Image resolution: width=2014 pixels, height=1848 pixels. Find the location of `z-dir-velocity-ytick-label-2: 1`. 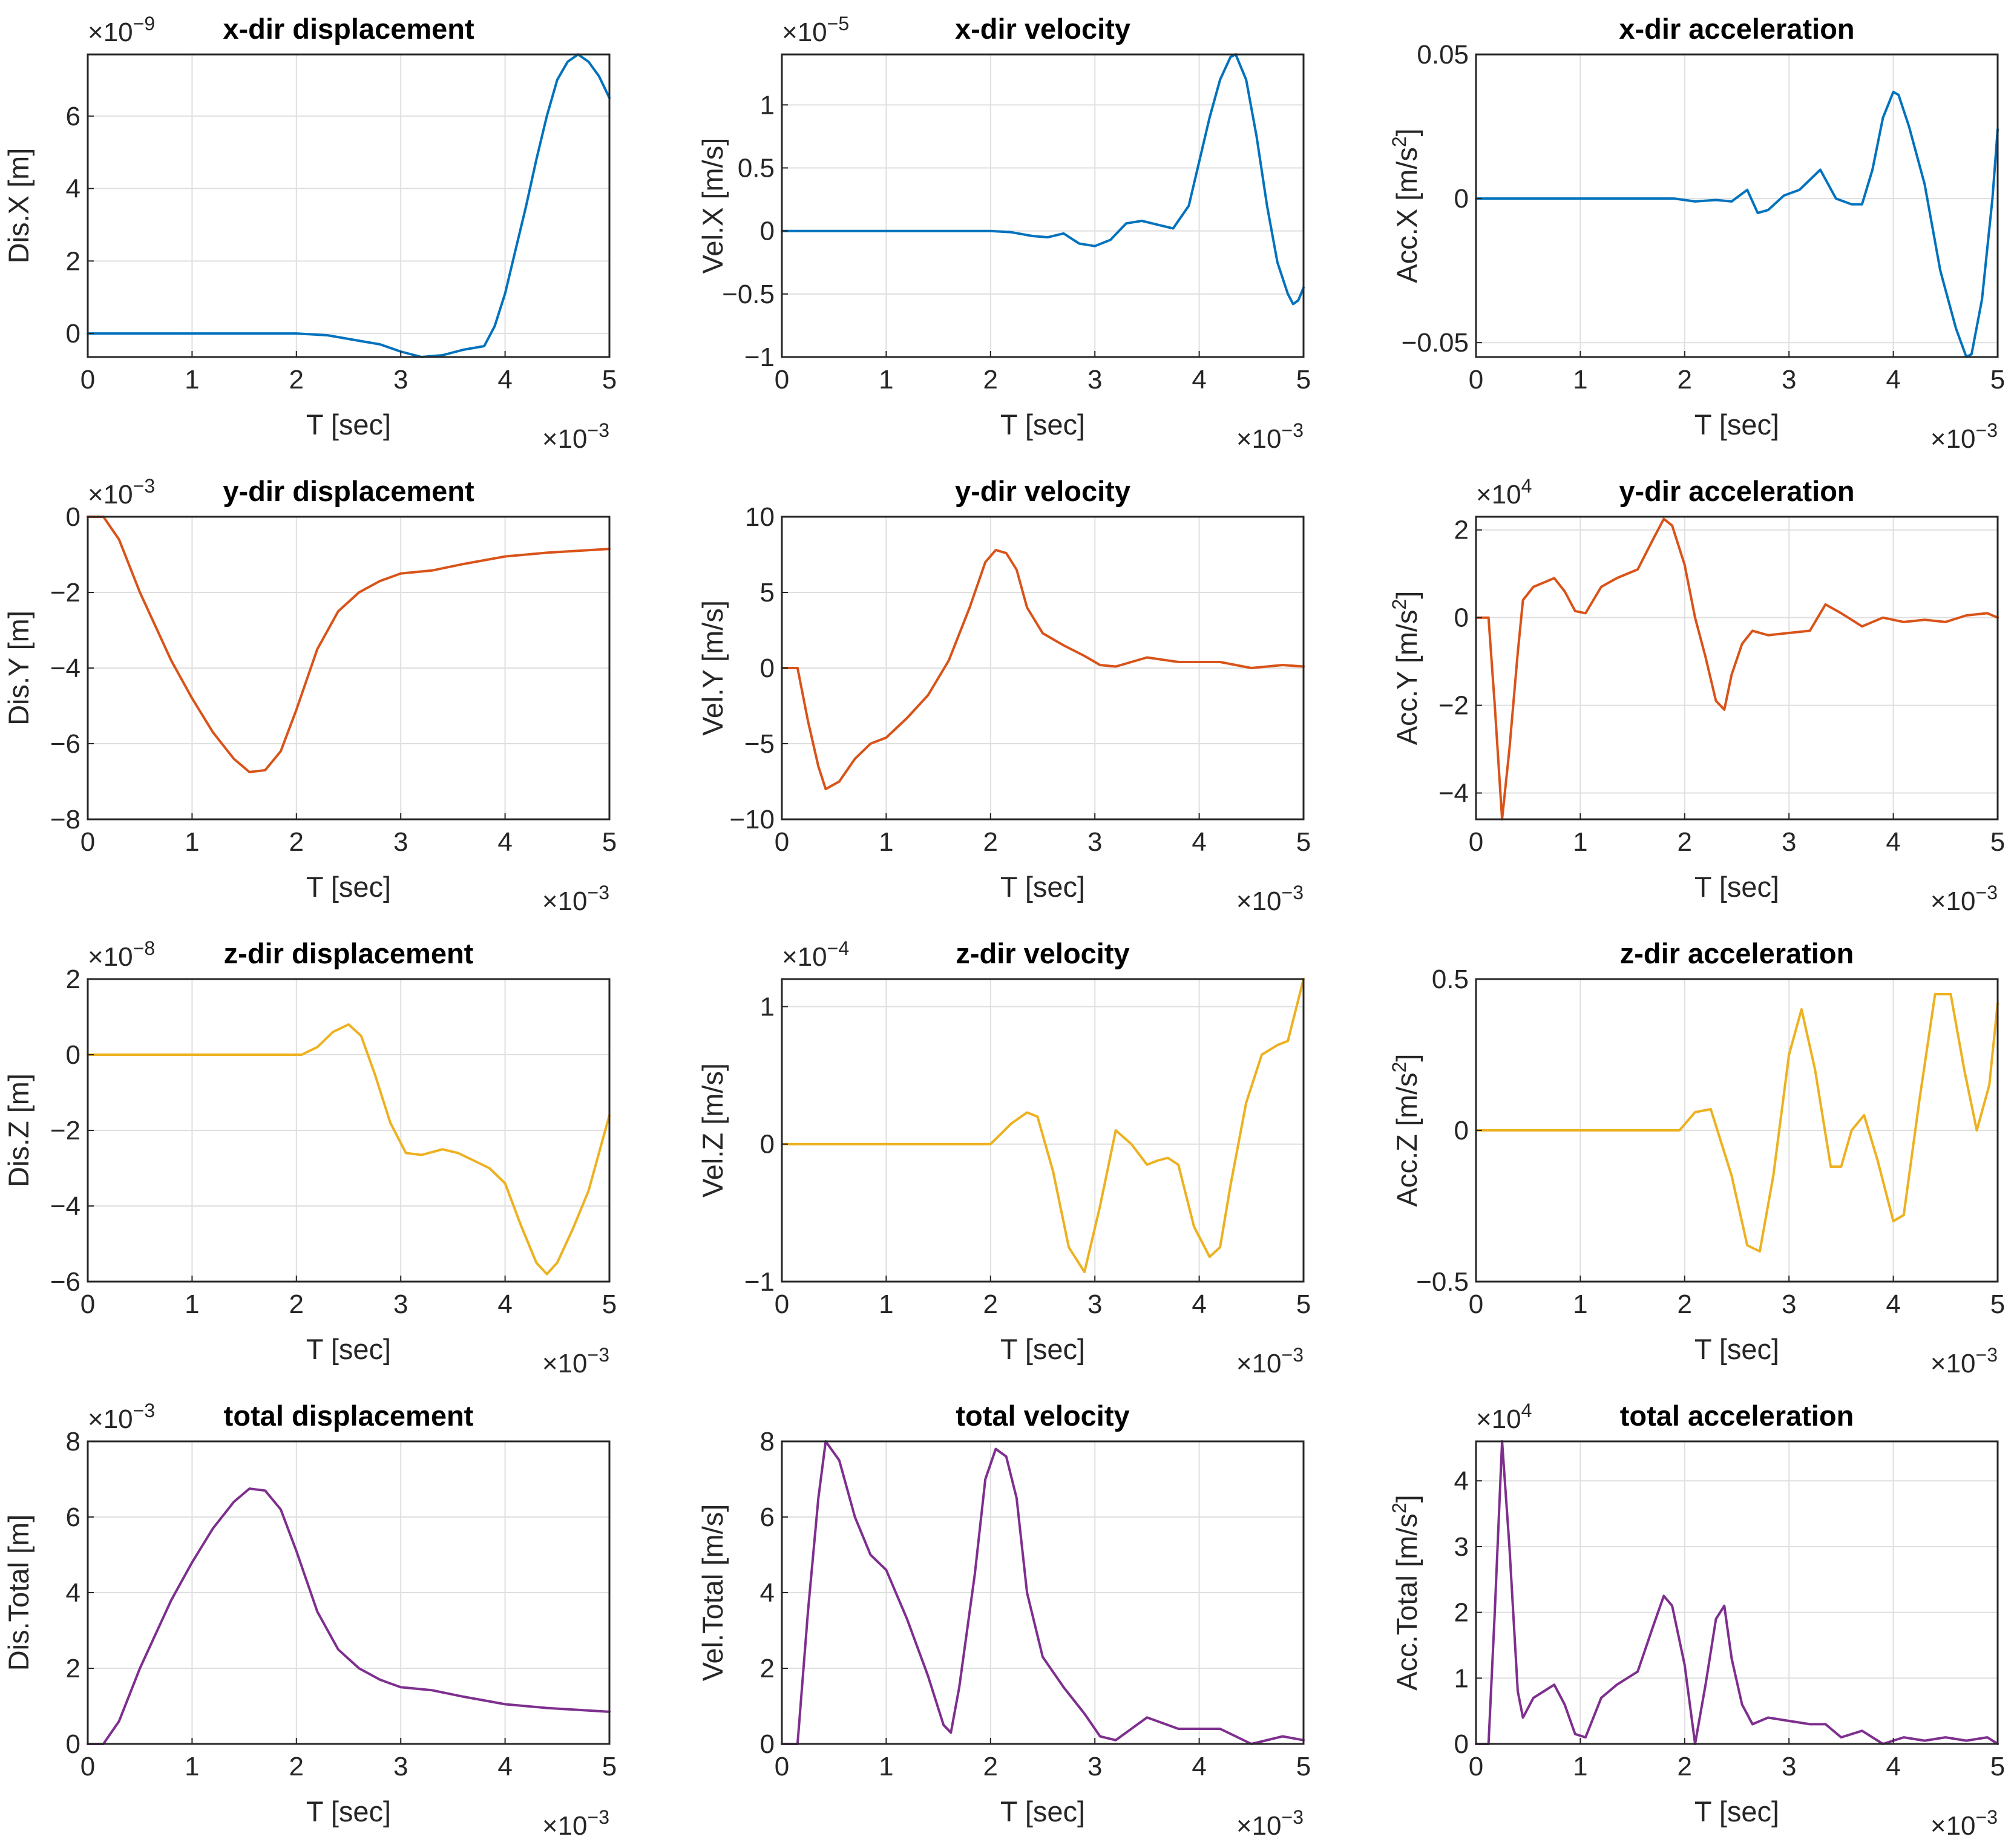

z-dir-velocity-ytick-label-2: 1 is located at coordinates (768, 1007).